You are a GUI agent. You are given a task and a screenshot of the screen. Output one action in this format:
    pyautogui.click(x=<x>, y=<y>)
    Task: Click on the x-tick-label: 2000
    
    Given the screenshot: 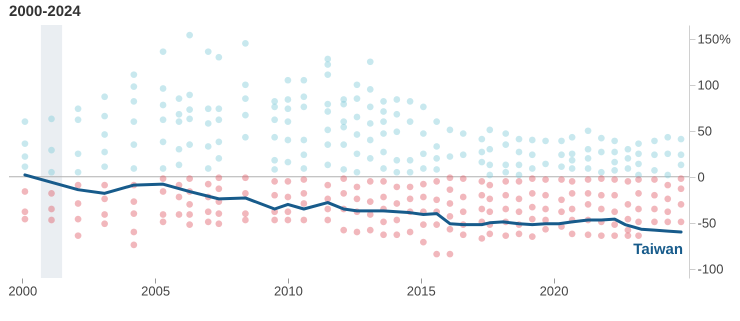 What is the action you would take?
    pyautogui.click(x=23, y=291)
    